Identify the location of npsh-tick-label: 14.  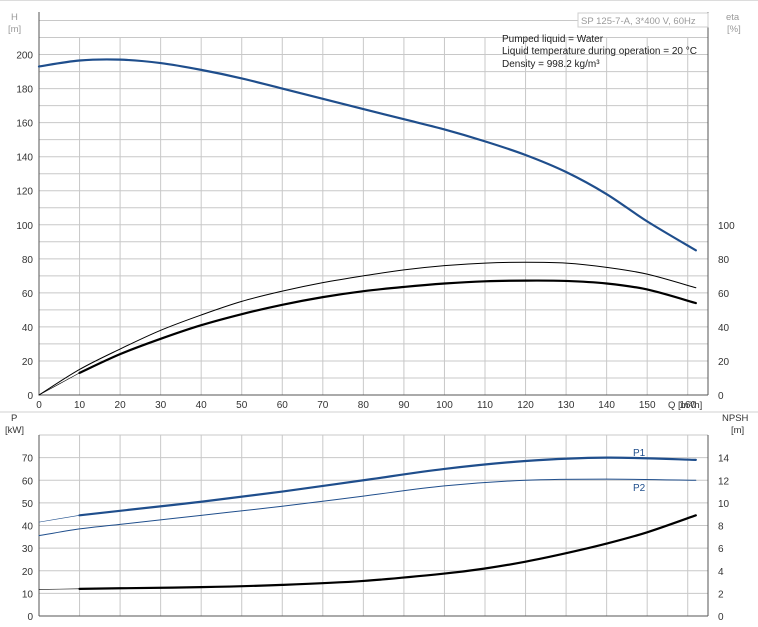
(724, 459).